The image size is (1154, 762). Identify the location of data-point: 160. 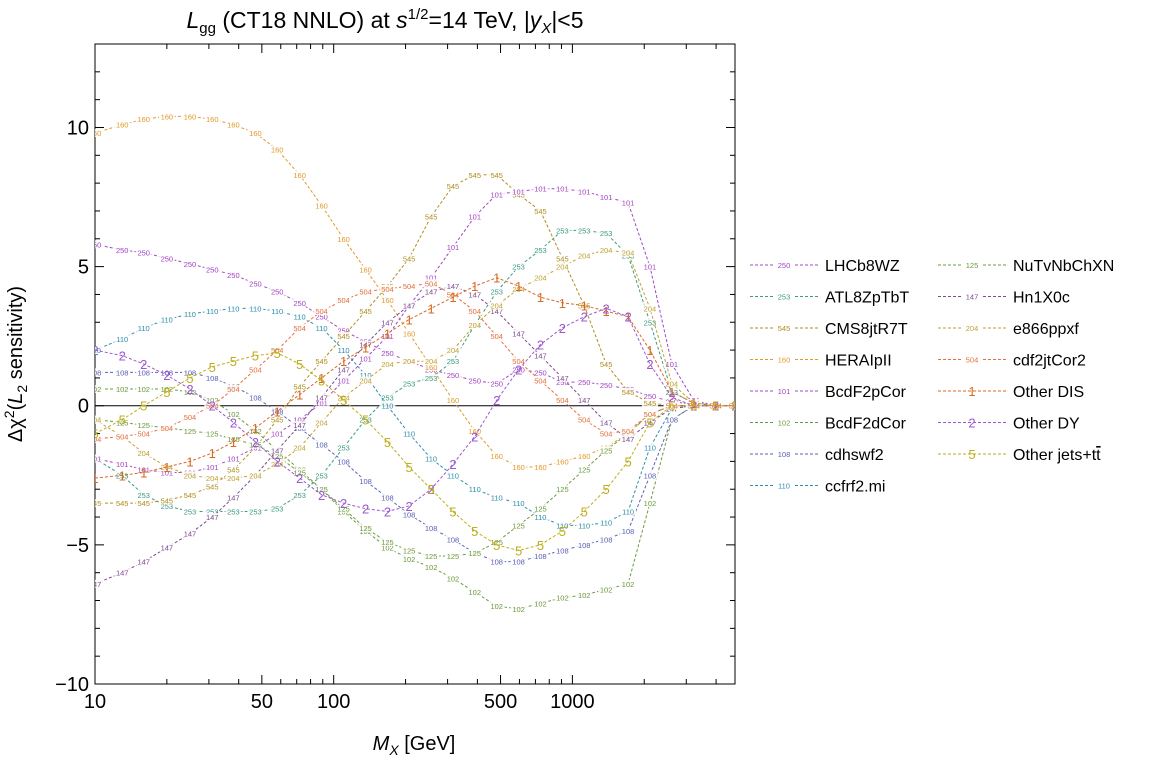
(95, 133).